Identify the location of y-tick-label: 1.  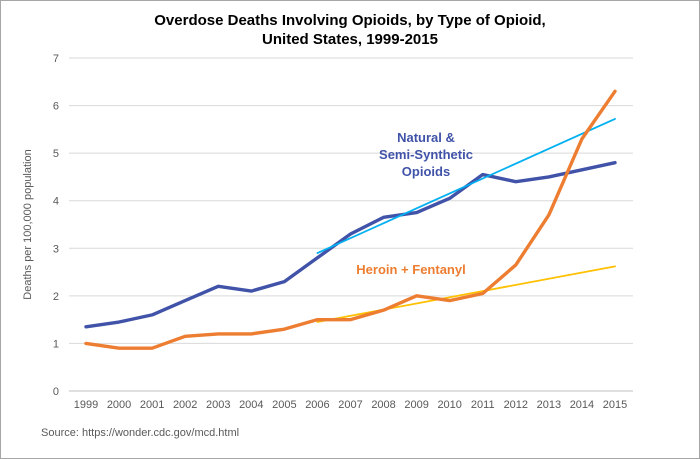
(56, 344).